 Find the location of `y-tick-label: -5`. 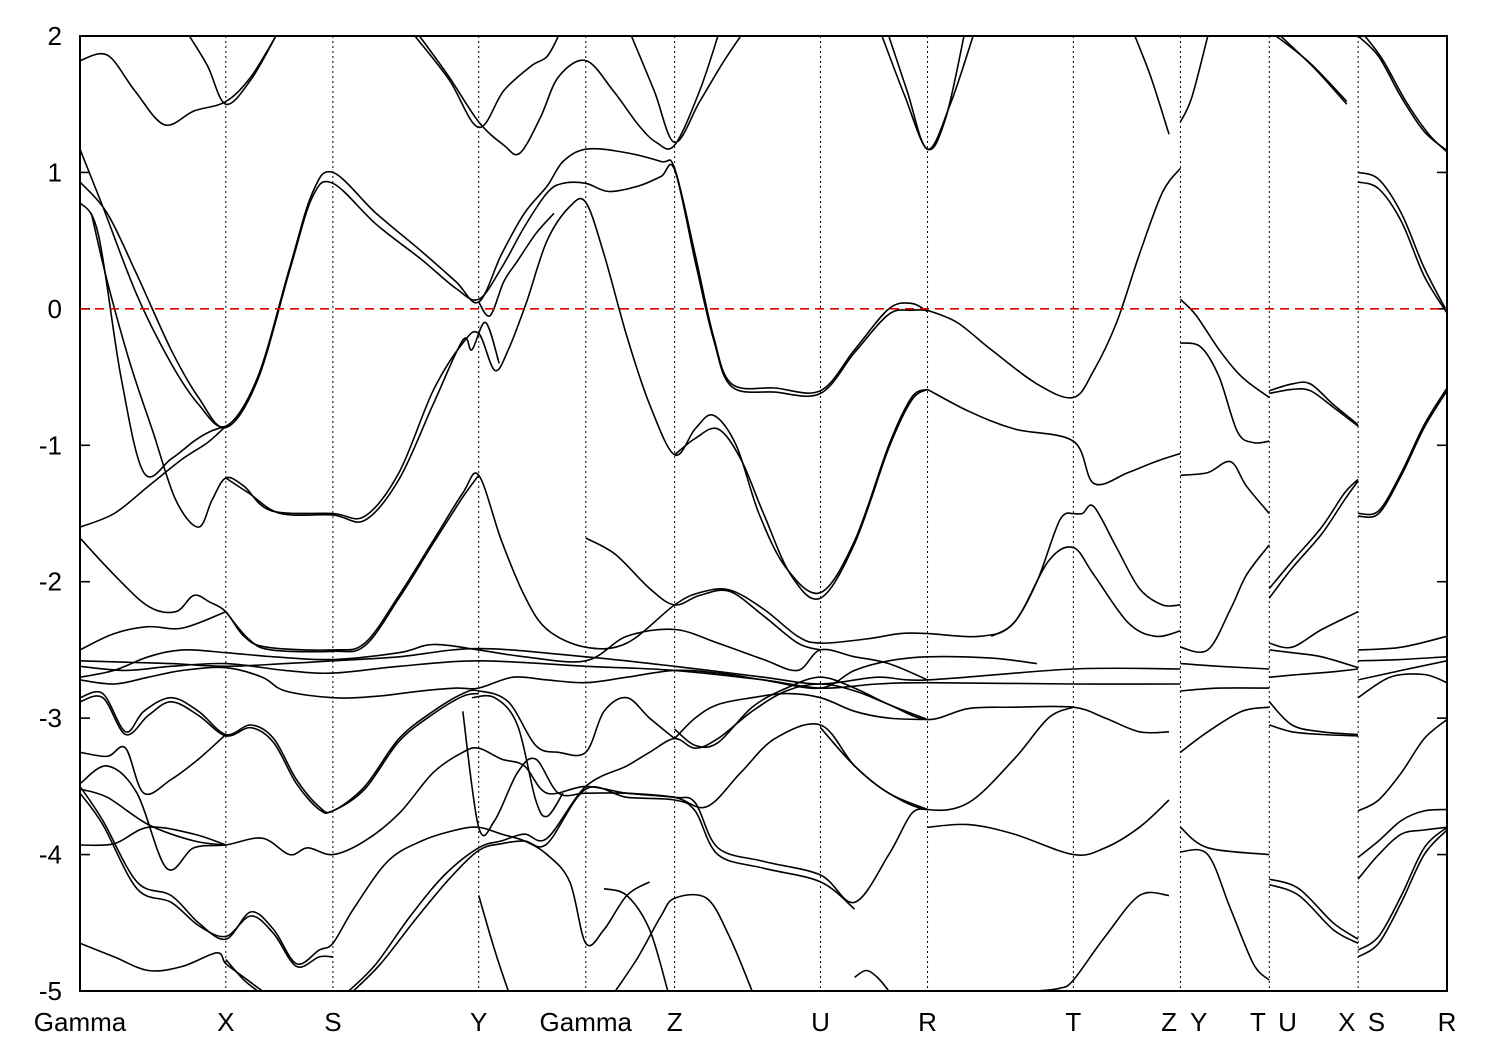

y-tick-label: -5 is located at coordinates (50, 991).